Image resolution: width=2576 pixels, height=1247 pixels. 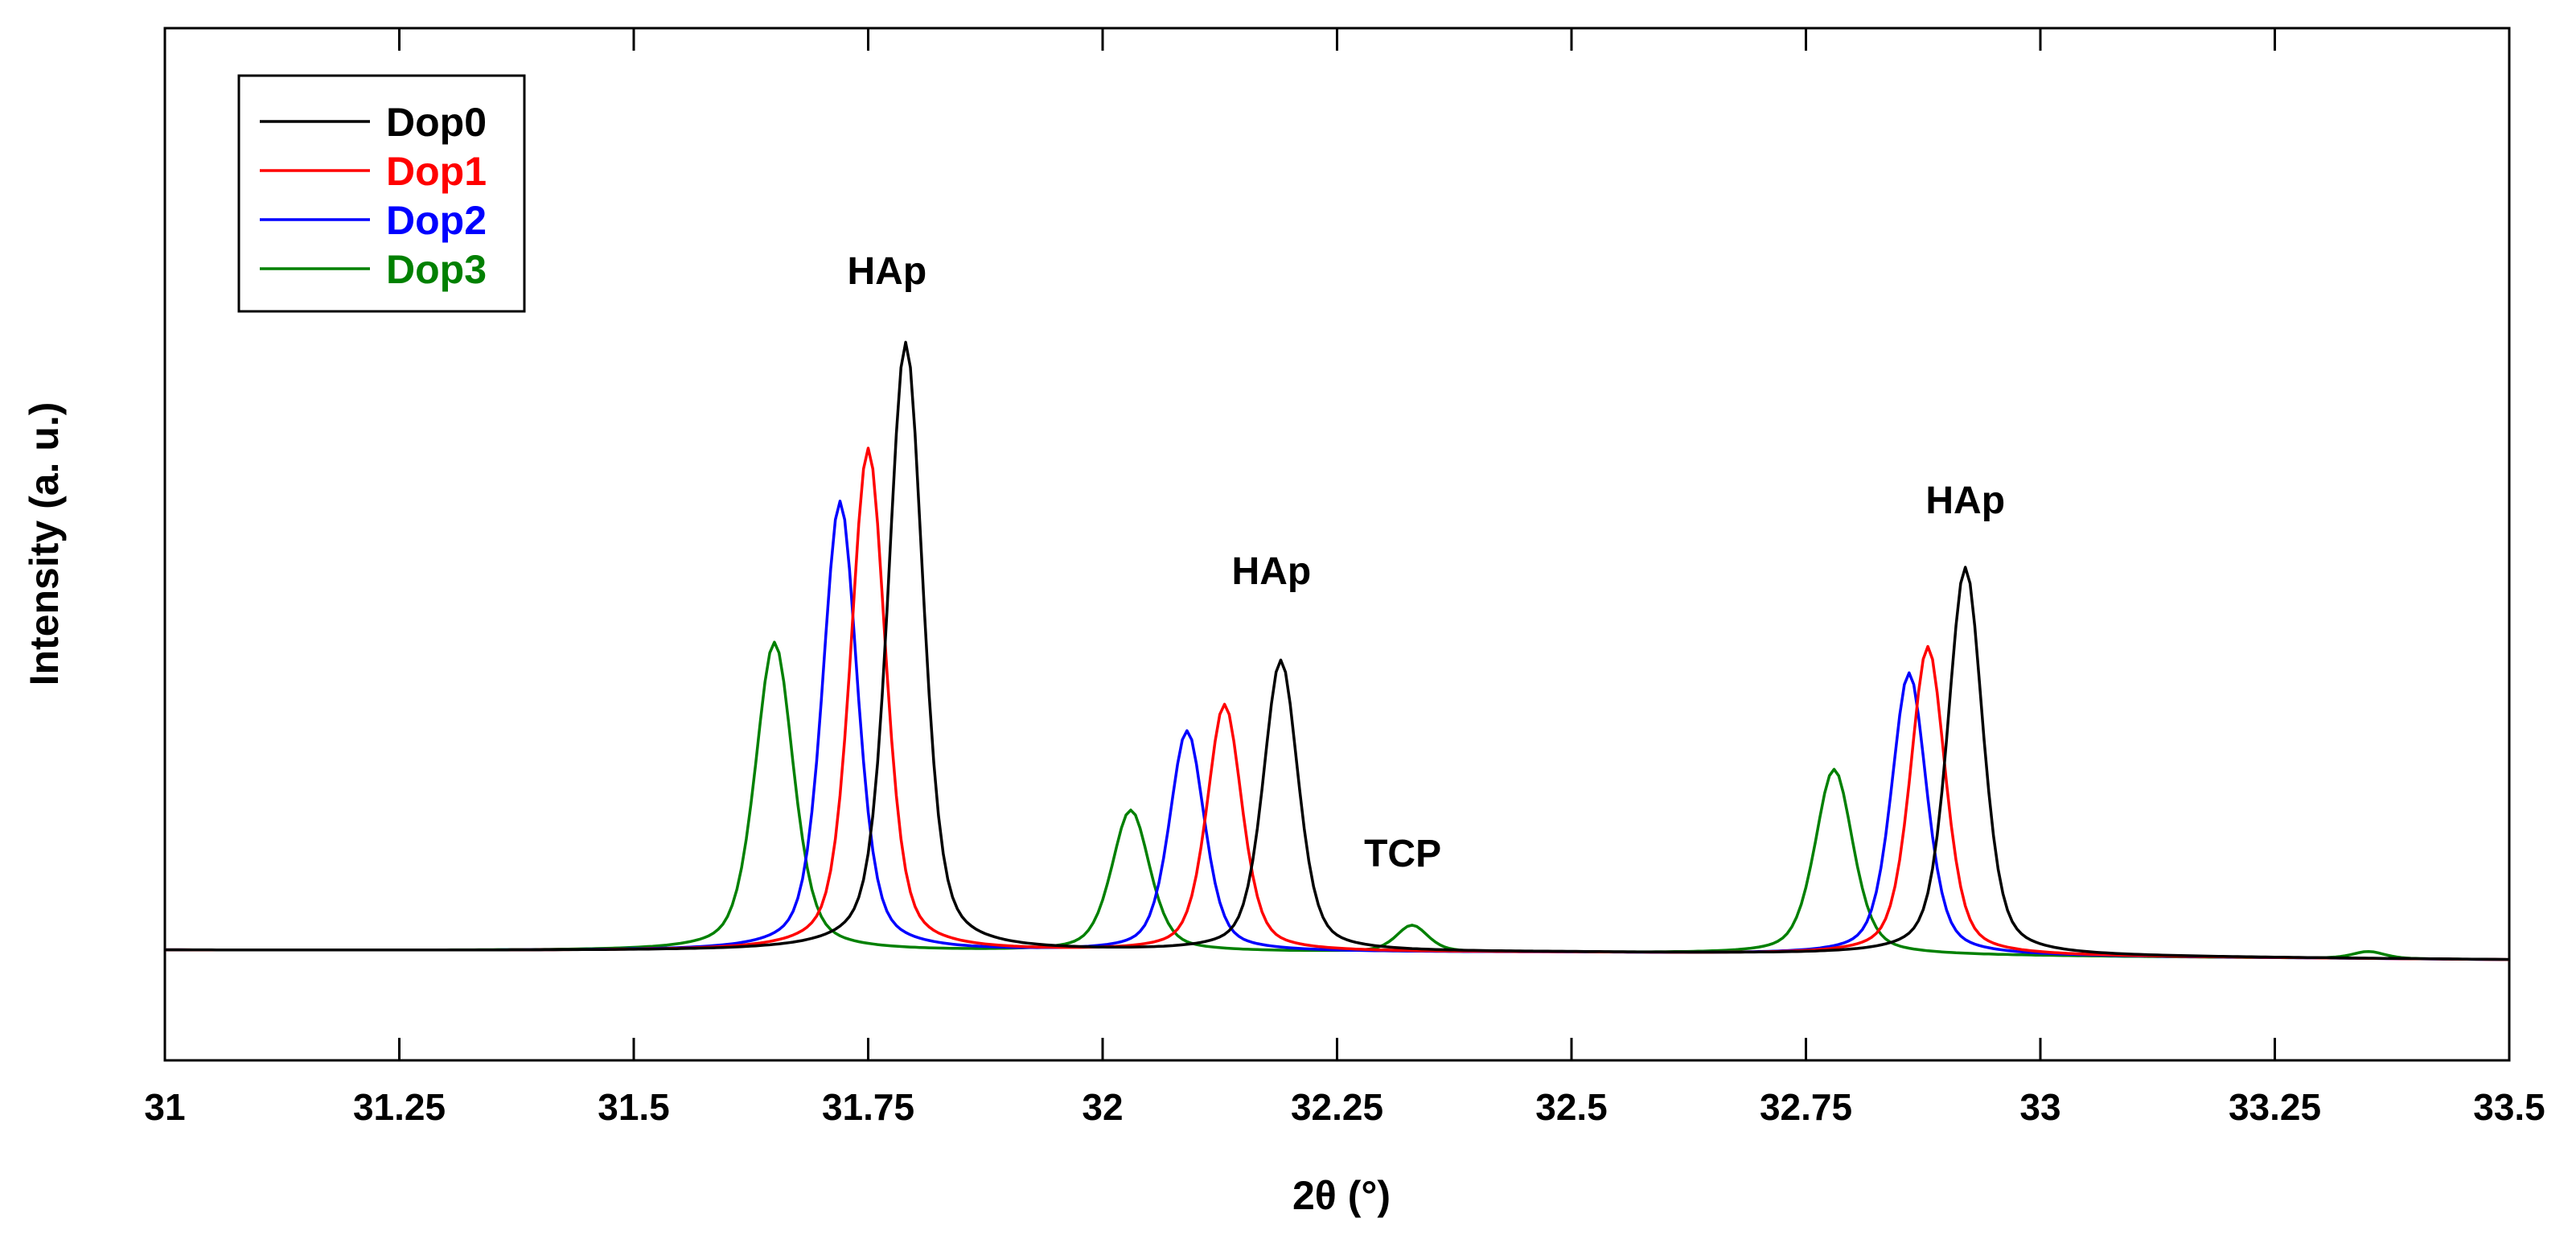 I want to click on legend-label-dop3: Dop3, so click(x=436, y=269).